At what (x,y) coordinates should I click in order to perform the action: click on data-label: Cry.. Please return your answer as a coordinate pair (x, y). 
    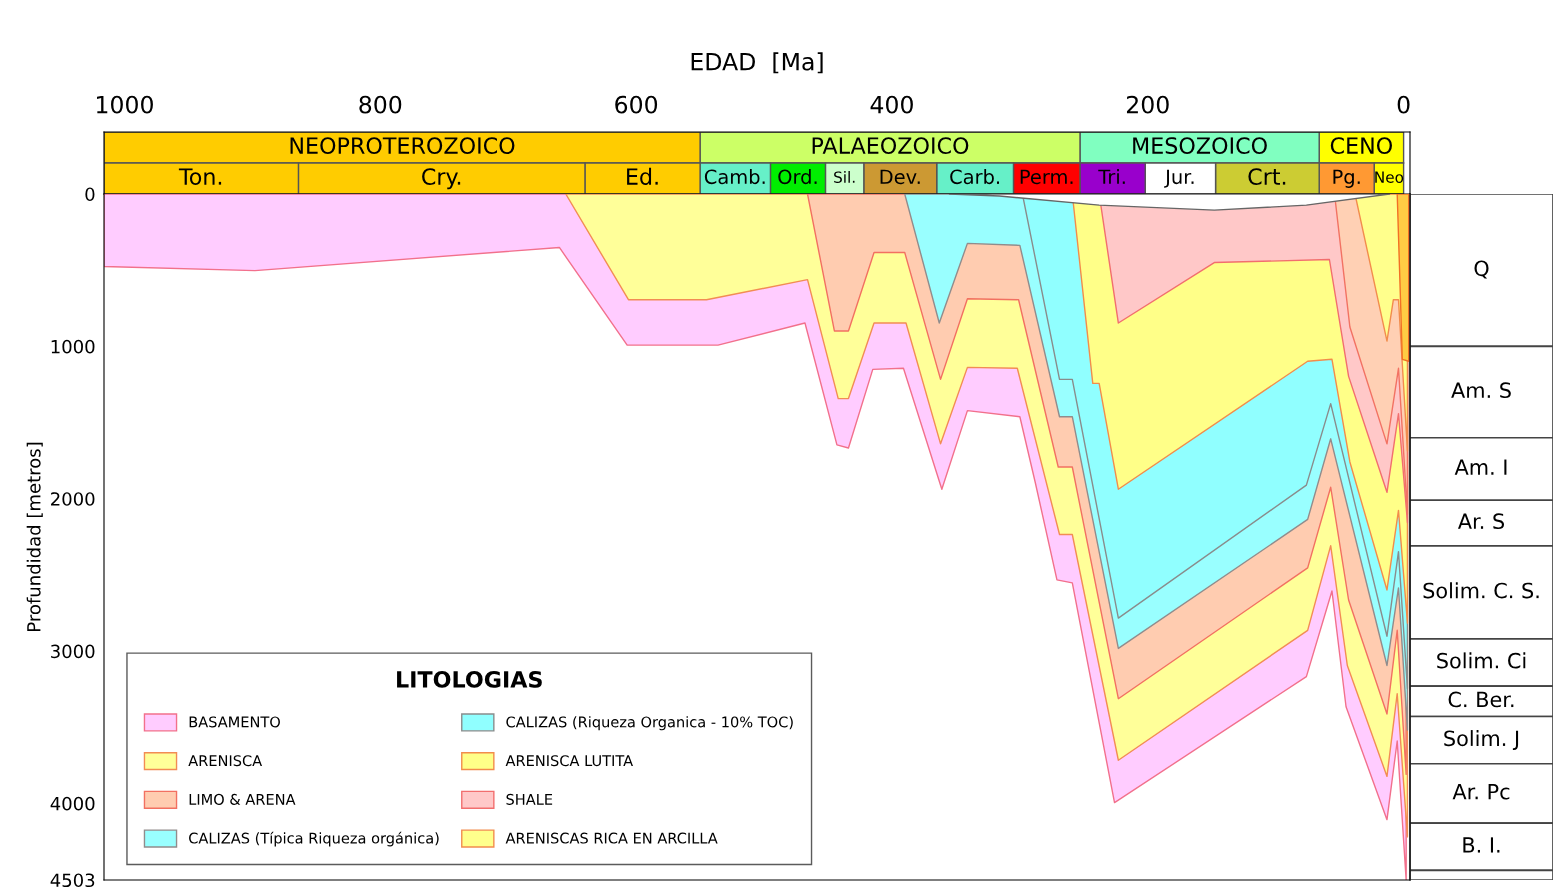
    Looking at the image, I should click on (441, 179).